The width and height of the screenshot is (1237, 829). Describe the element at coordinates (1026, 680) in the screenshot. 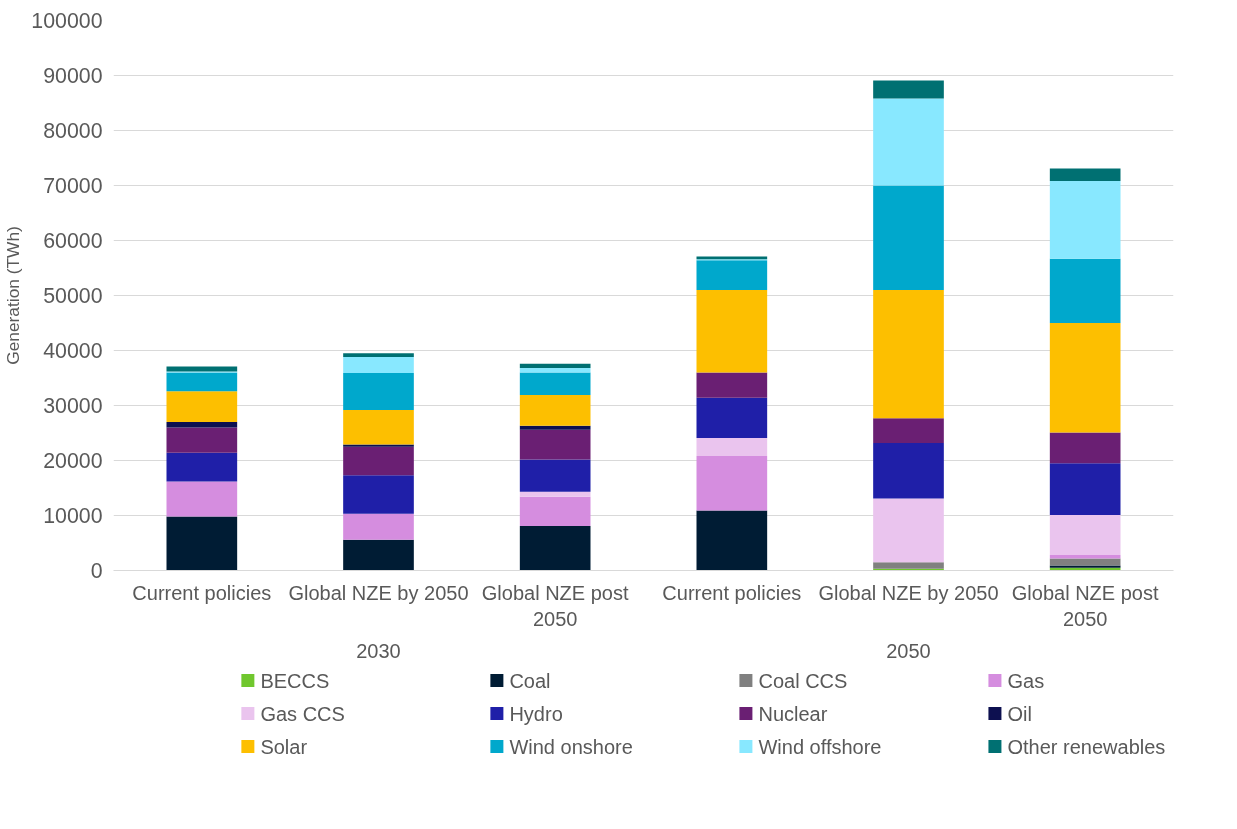

I see `legend-label: Gas` at that location.